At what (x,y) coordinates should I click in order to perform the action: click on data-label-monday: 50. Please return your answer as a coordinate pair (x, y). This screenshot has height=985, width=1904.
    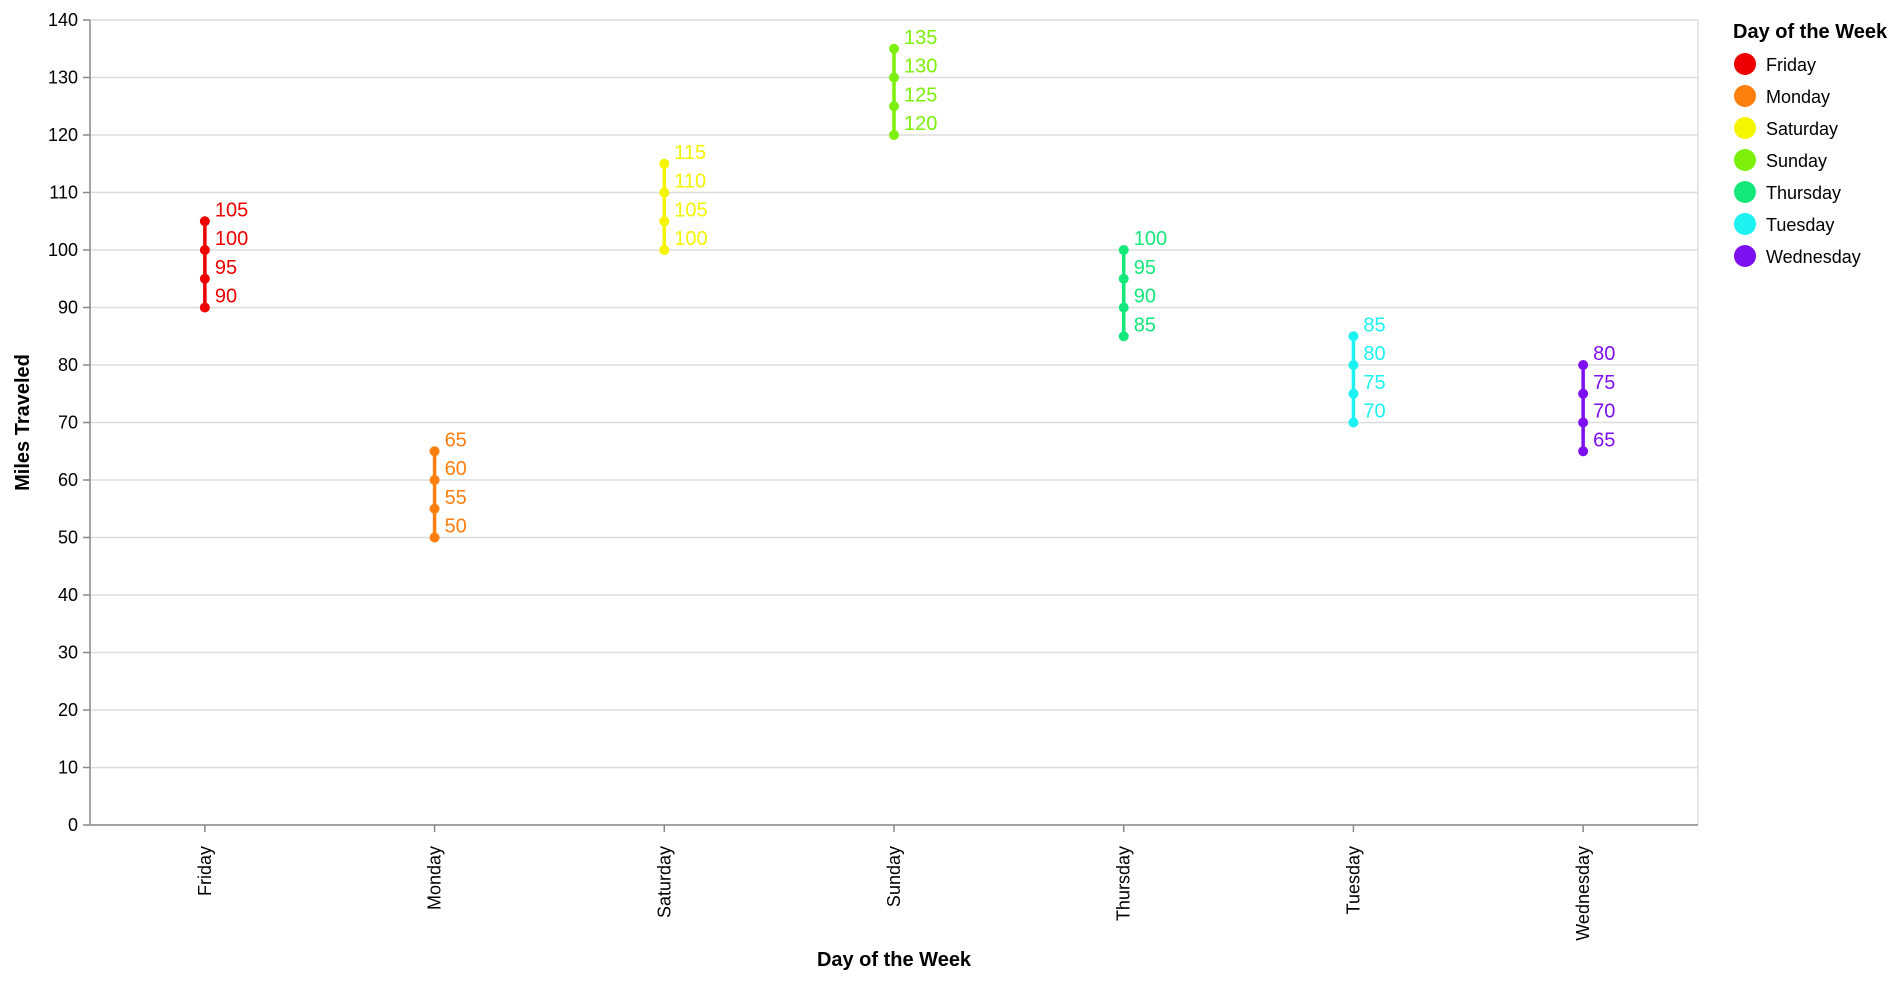
    Looking at the image, I should click on (456, 527).